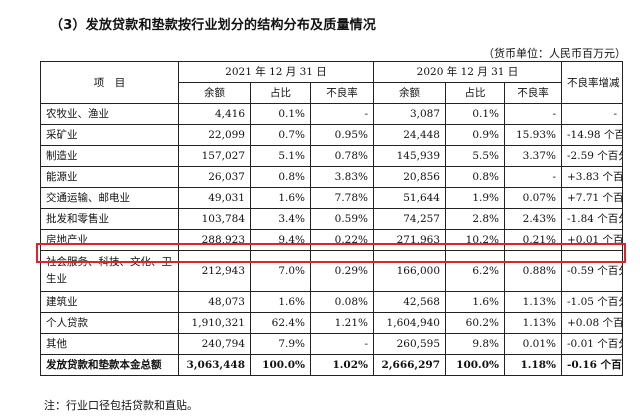 The height and width of the screenshot is (416, 640). Describe the element at coordinates (554, 53) in the screenshot. I see `currency-unit: （货币单位：人民币百万元）` at that location.